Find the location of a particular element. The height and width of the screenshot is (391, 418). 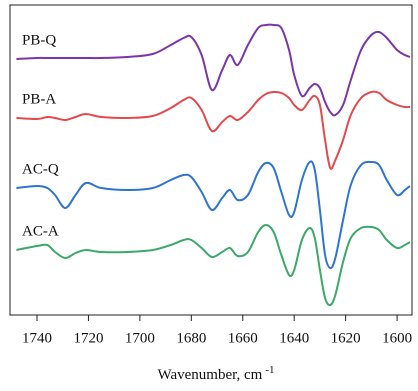

x-tick-label: 1620 is located at coordinates (346, 338).